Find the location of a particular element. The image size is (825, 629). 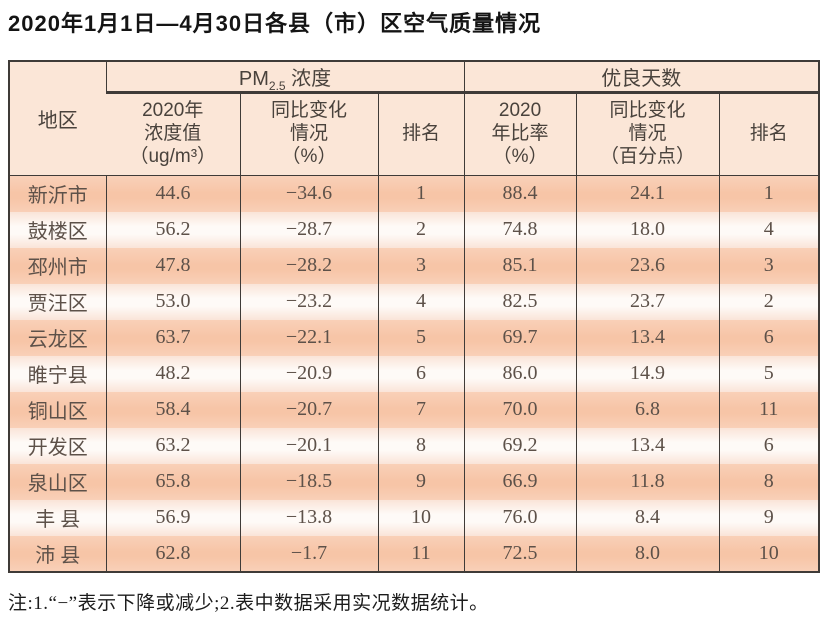

cell-days-change: 11.8 is located at coordinates (647, 481).